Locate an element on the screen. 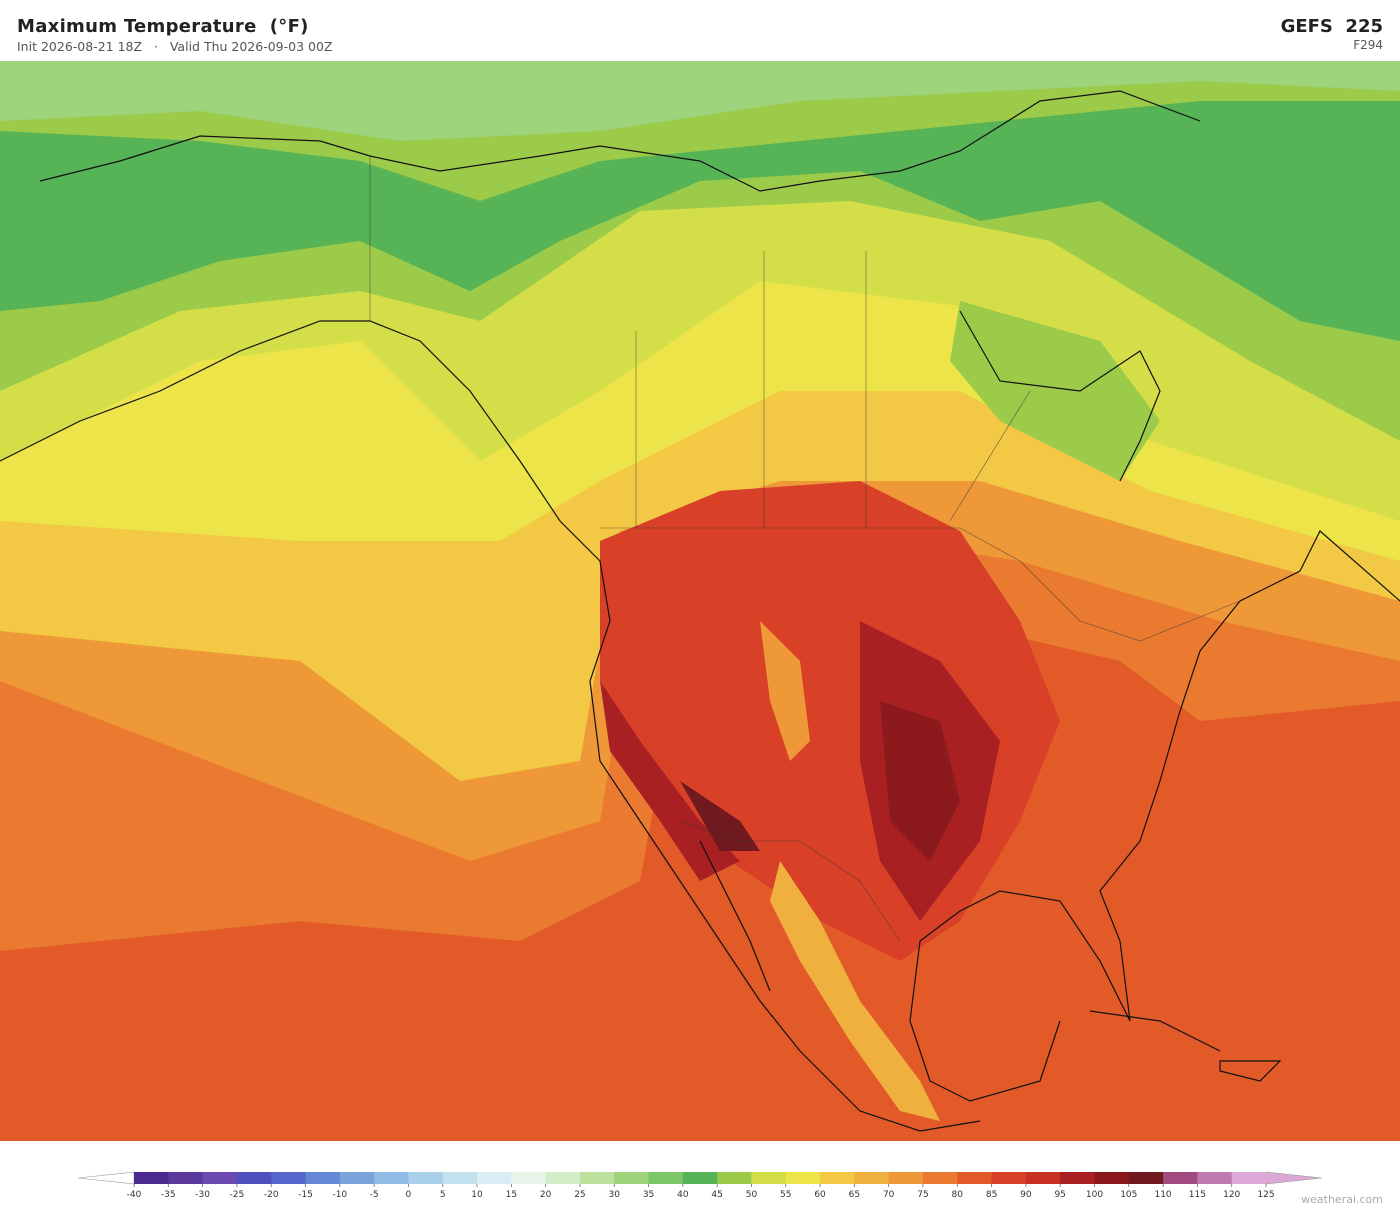 This screenshot has width=1400, height=1215. colorbar-tick-label: 60 is located at coordinates (820, 1195).